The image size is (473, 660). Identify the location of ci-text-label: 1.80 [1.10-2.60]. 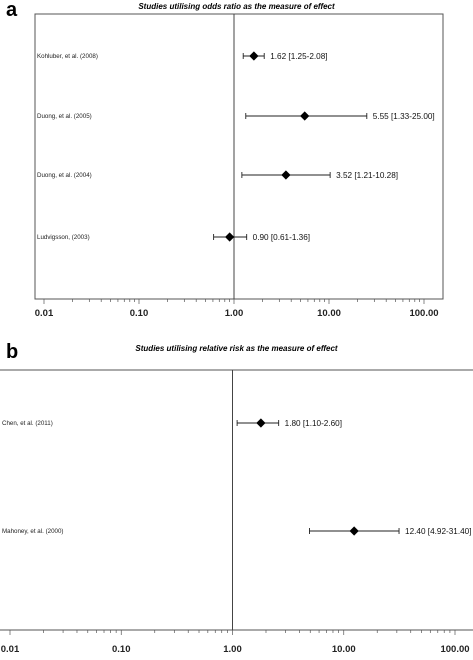
(313, 423).